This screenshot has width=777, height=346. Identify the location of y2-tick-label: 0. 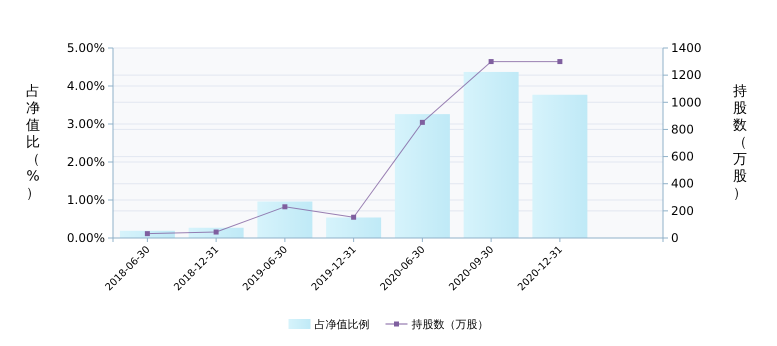
(675, 238).